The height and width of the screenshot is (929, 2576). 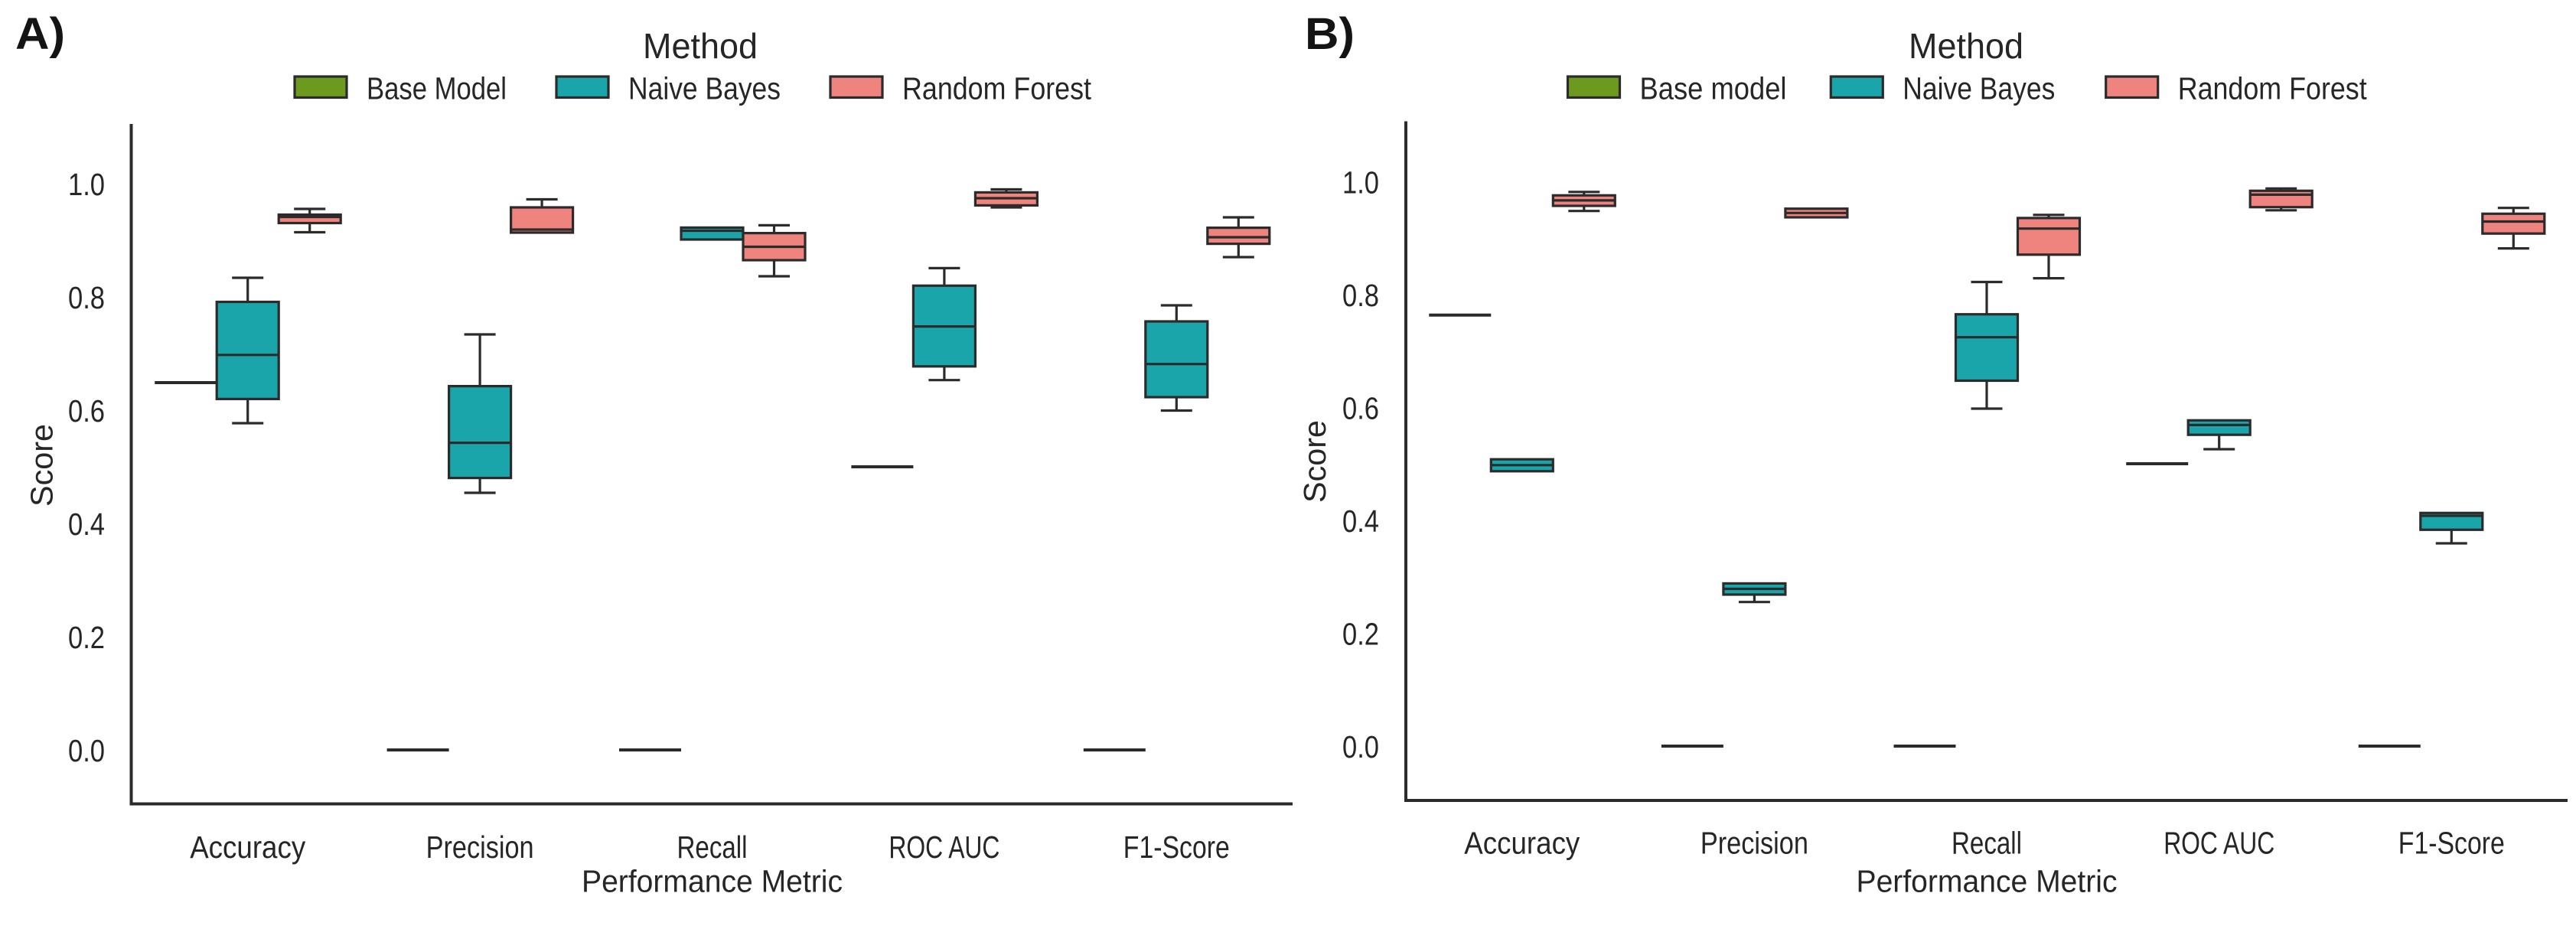 I want to click on svg-text: Base Model, so click(x=437, y=88).